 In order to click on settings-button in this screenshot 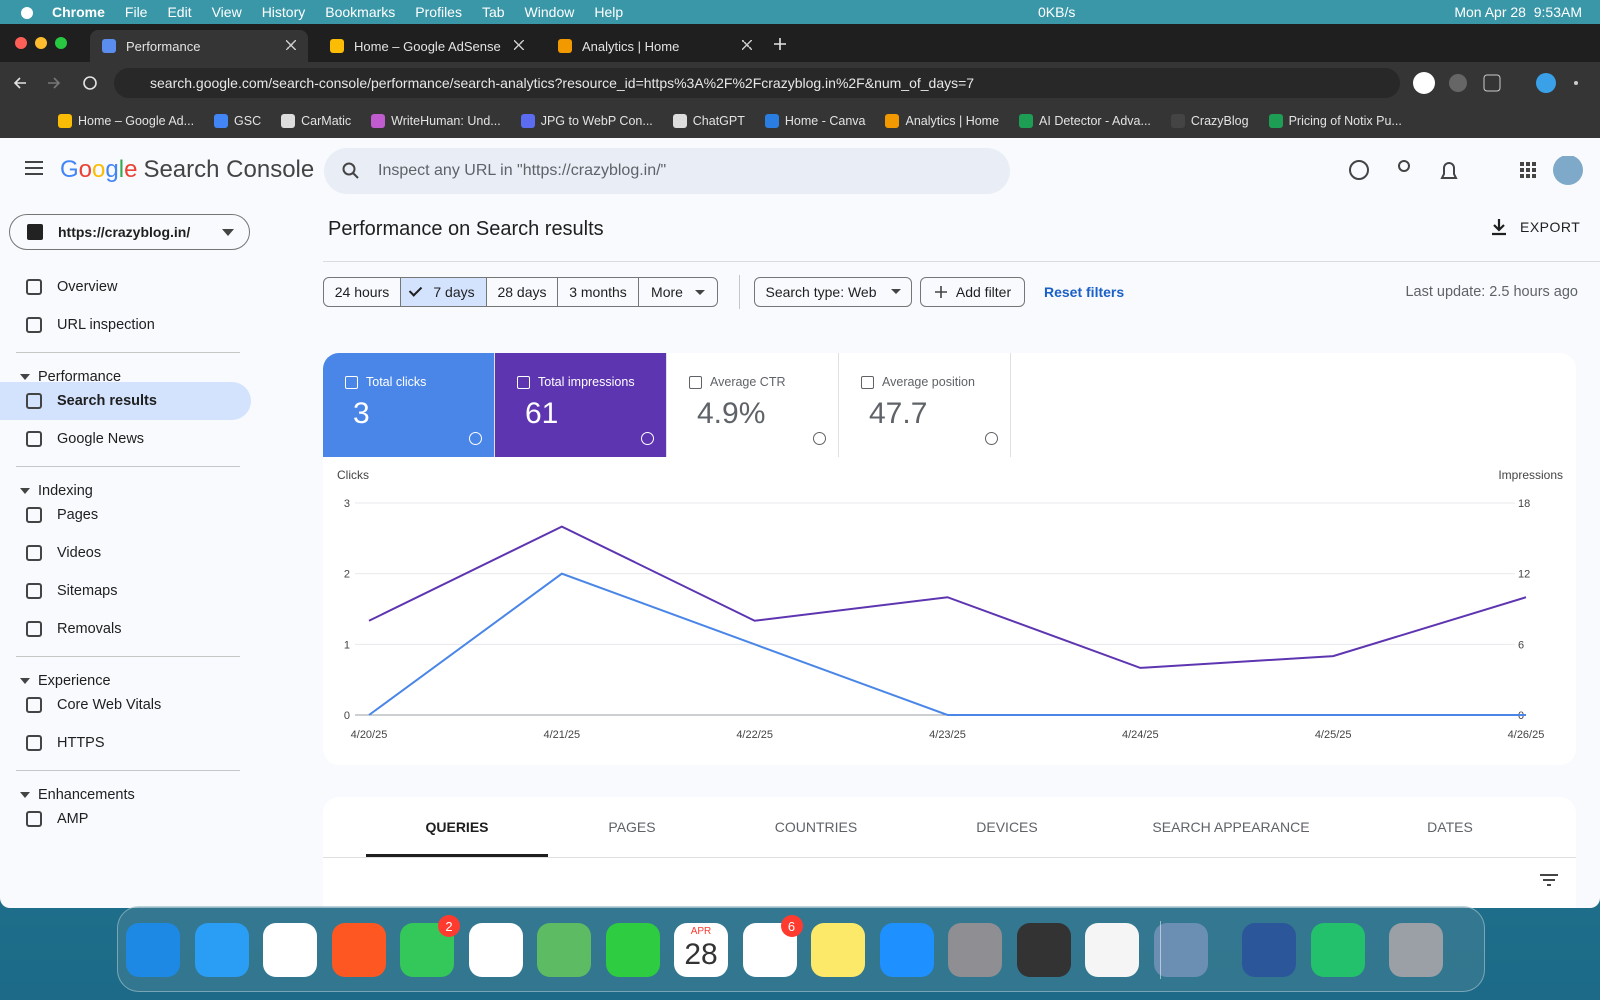, I will do `click(1404, 166)`.